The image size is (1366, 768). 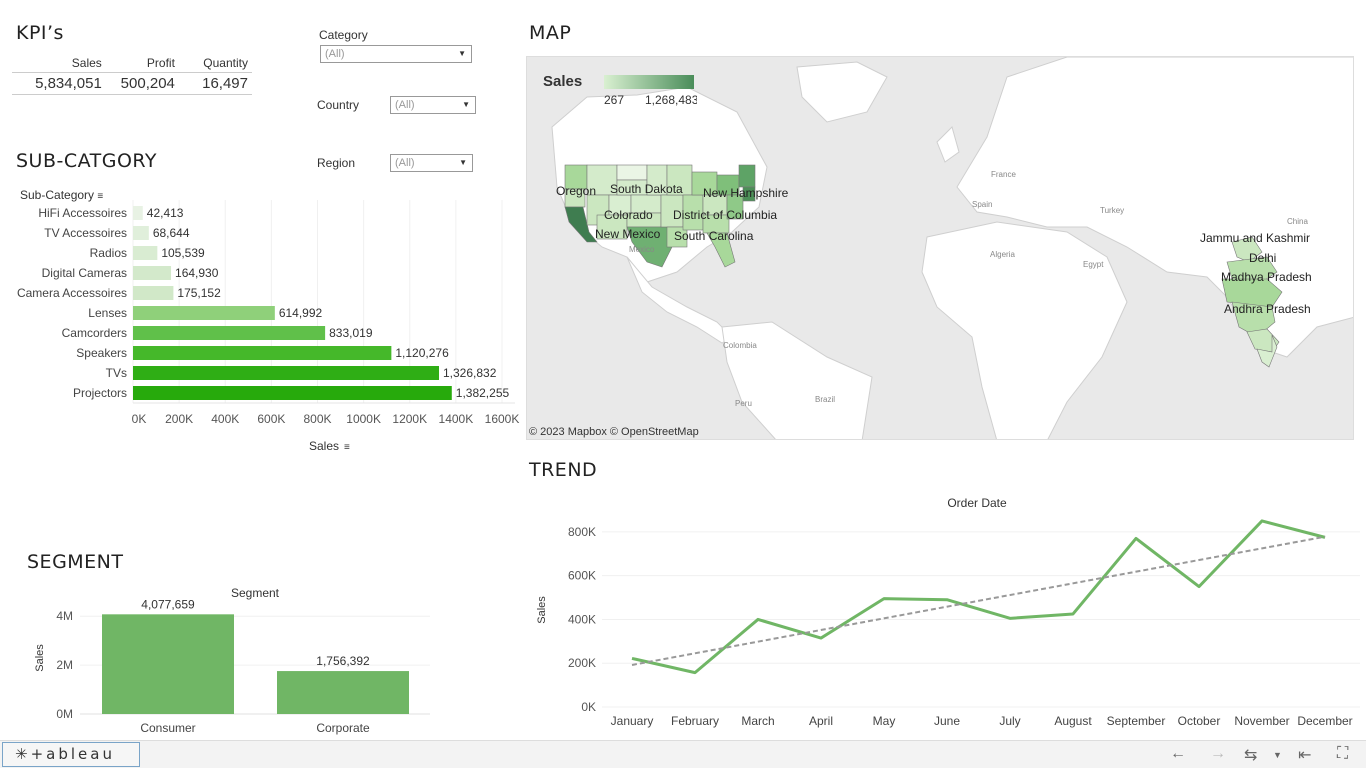 I want to click on sales-trend-line, so click(x=978, y=597).